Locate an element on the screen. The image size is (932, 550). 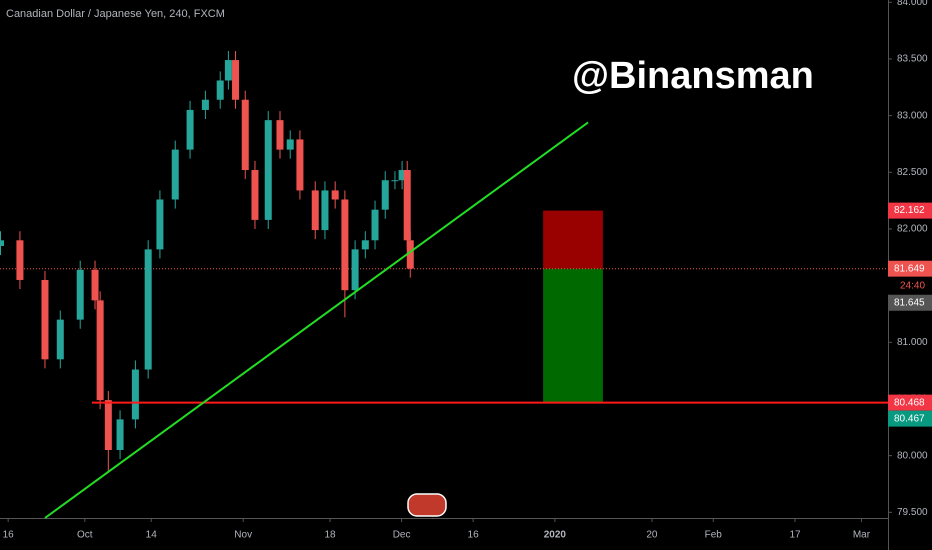
price-badge-label: 82.162 is located at coordinates (909, 210).